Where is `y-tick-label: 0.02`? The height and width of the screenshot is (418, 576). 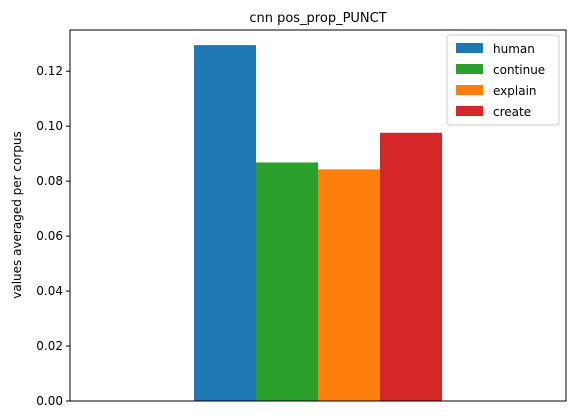
y-tick-label: 0.02 is located at coordinates (49, 346).